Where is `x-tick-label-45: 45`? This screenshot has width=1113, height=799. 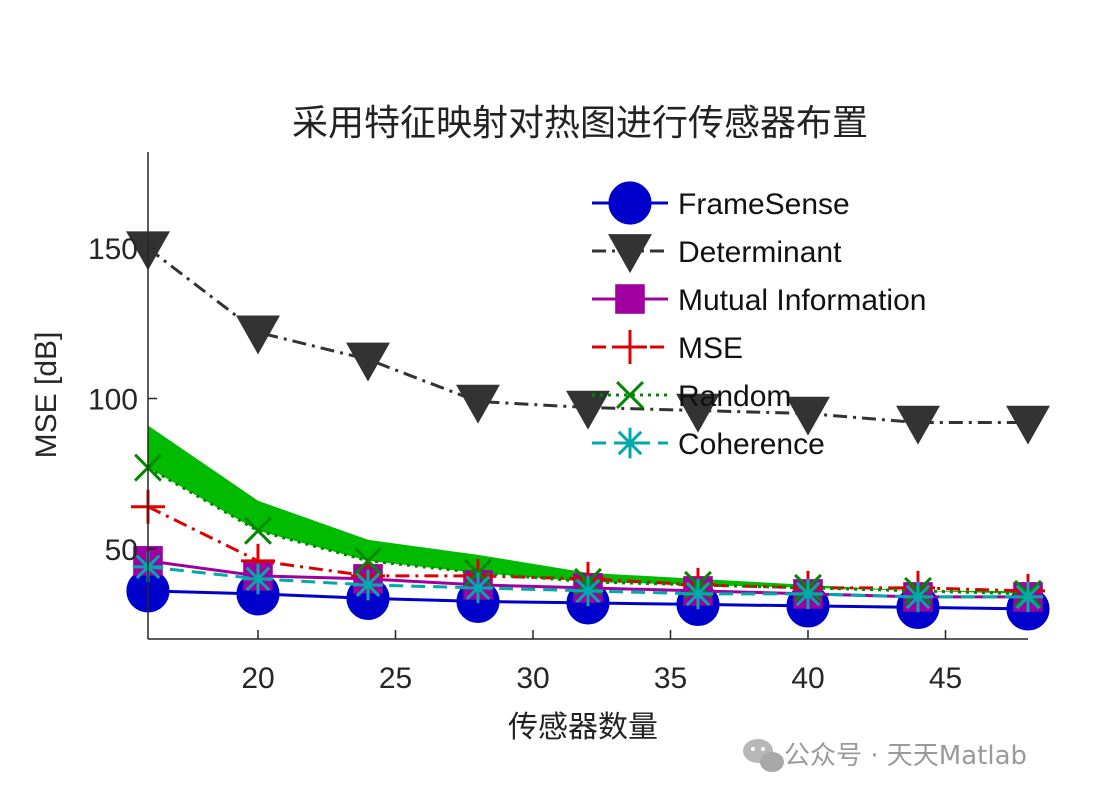
x-tick-label-45: 45 is located at coordinates (945, 678).